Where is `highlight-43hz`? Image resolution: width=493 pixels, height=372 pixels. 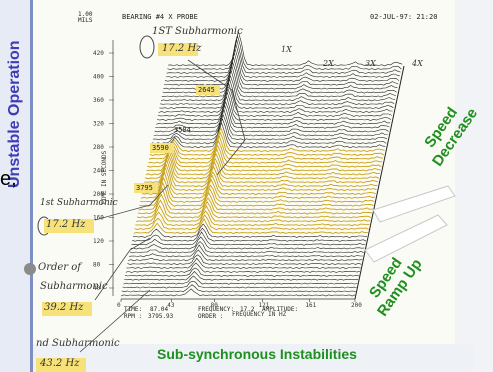 highlight-43hz is located at coordinates (61, 365).